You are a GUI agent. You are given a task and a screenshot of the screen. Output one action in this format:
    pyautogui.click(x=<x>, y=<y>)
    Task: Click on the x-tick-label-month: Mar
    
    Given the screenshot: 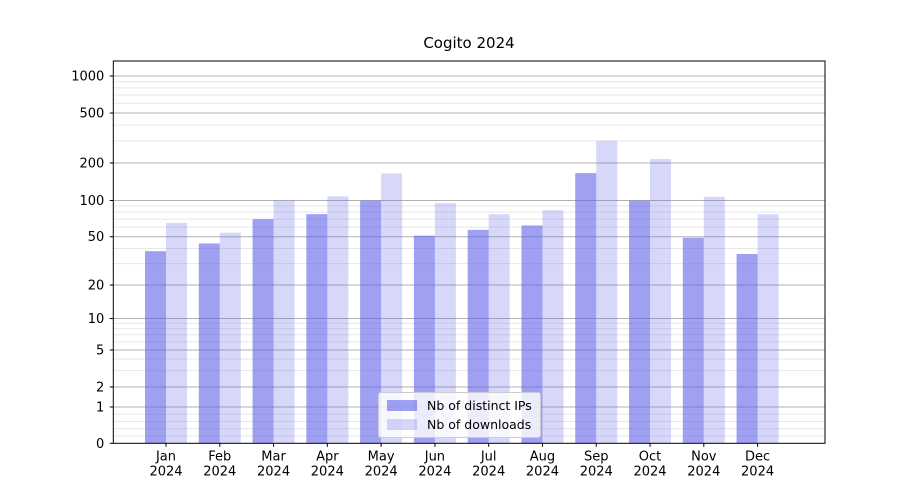 What is the action you would take?
    pyautogui.click(x=273, y=457)
    